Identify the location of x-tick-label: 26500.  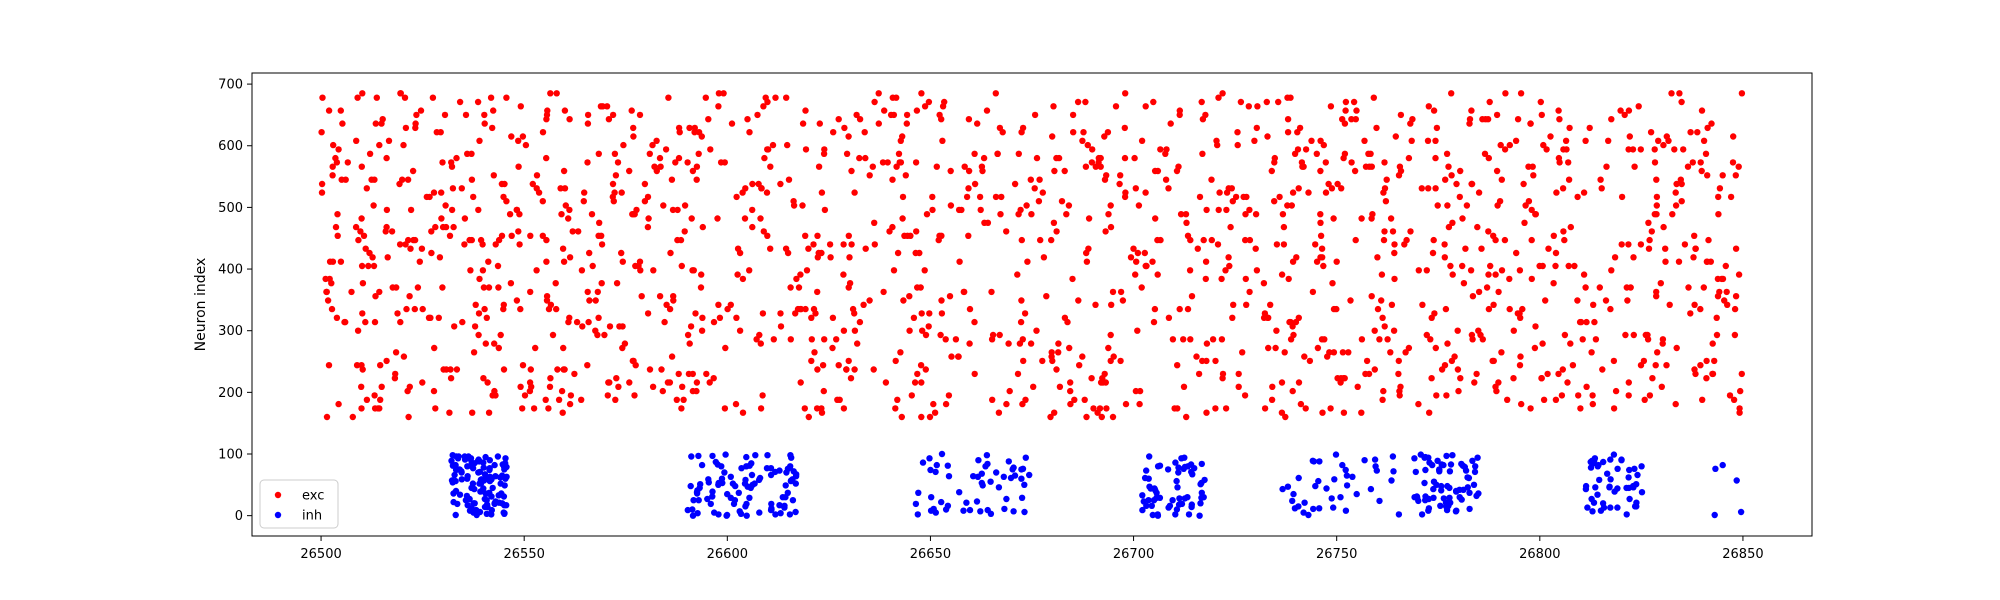
(320, 554).